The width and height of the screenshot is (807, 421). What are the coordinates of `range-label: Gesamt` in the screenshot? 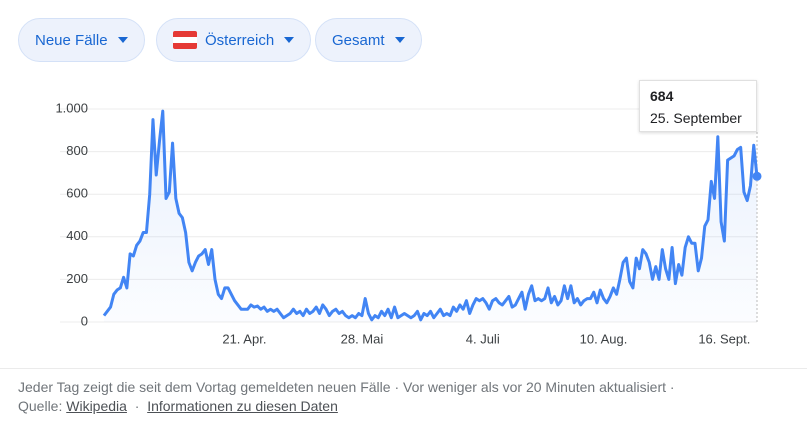 It's located at (358, 40).